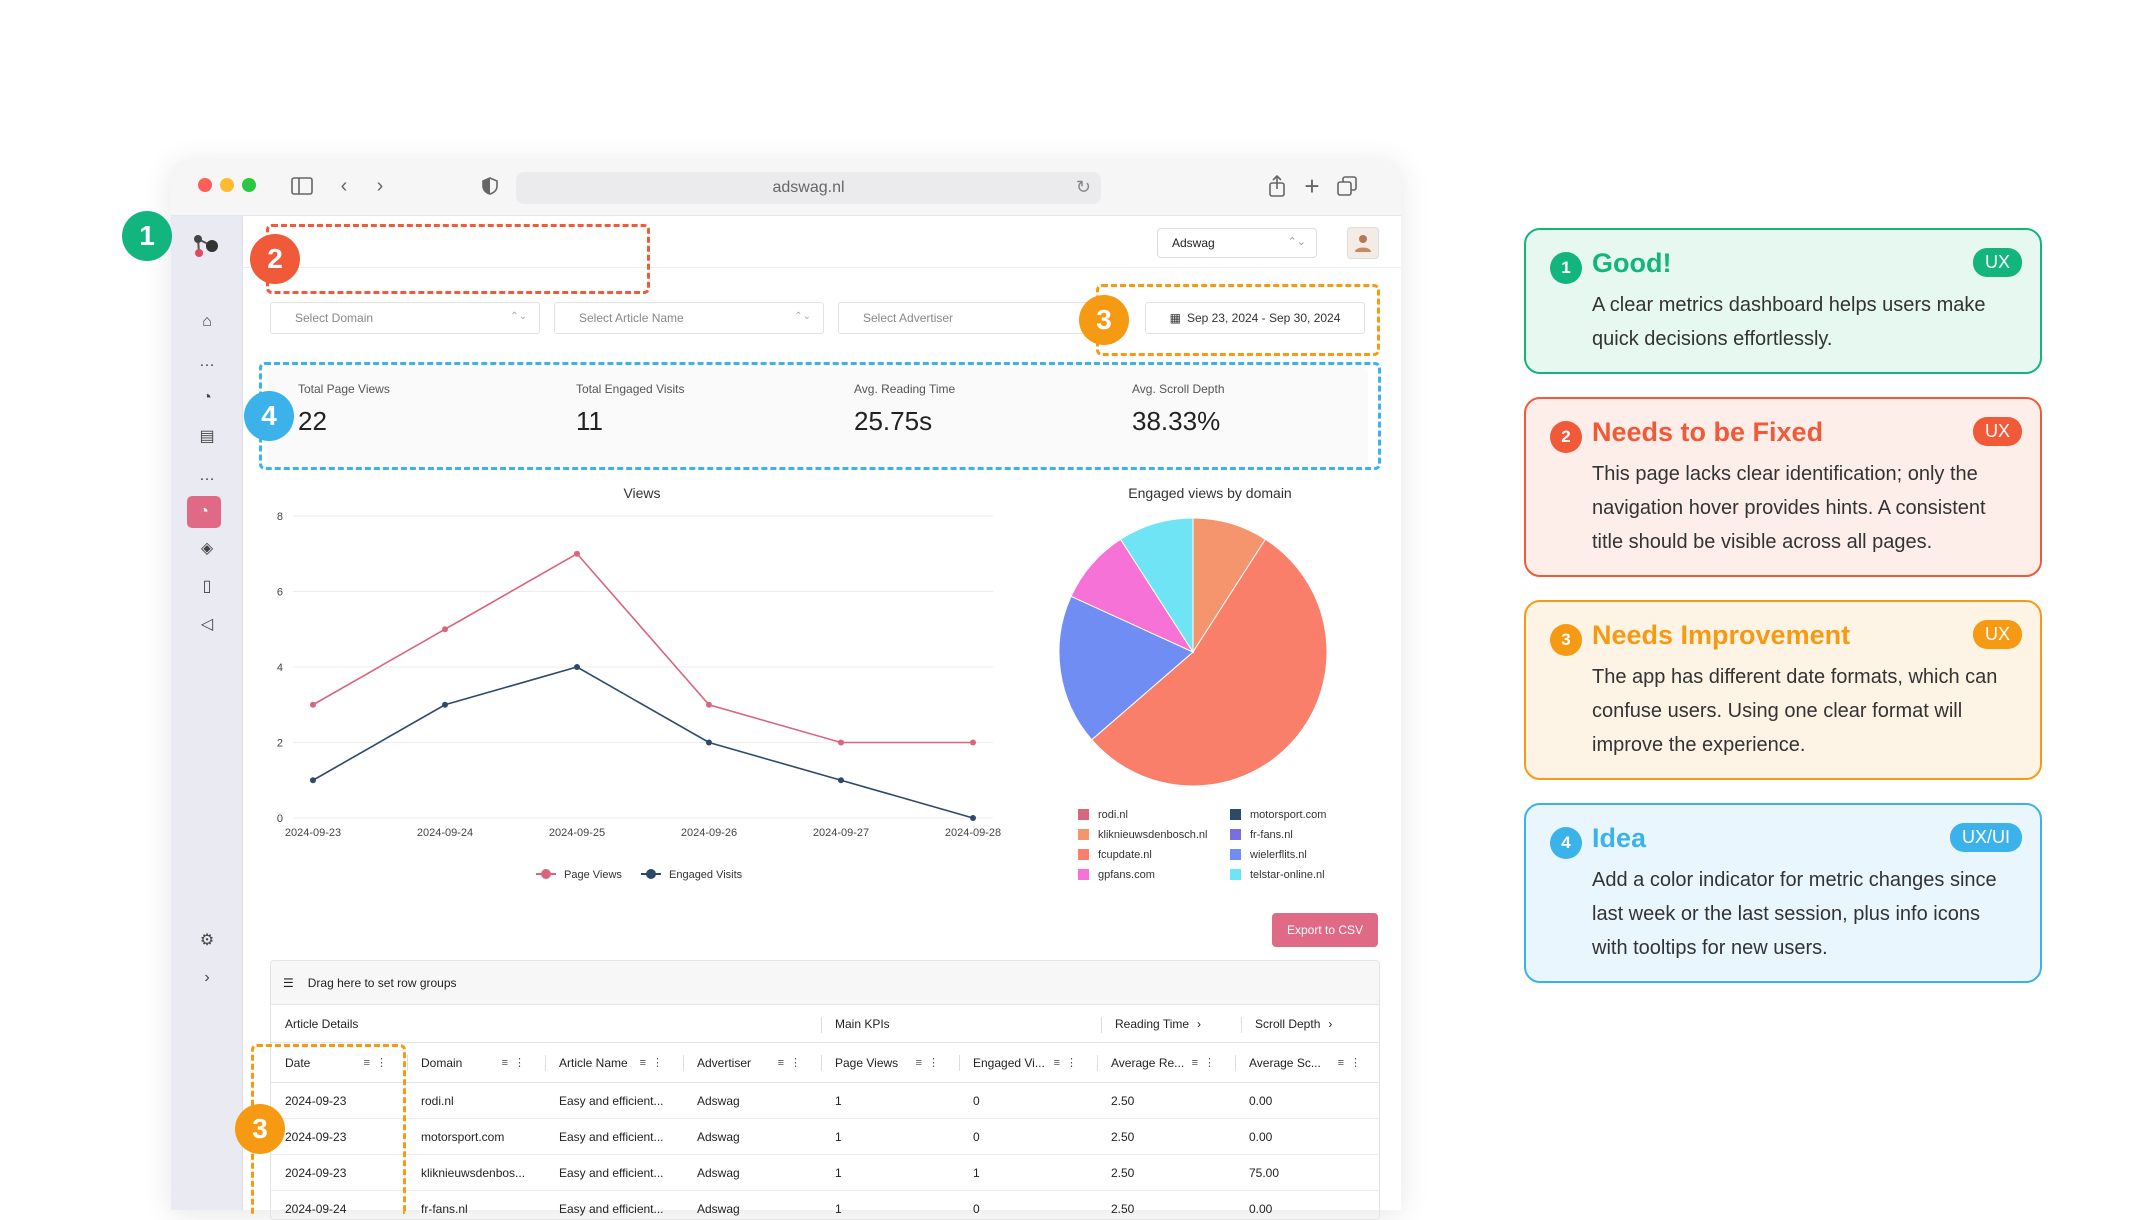  Describe the element at coordinates (207, 548) in the screenshot. I see `layers-icon: ◈` at that location.